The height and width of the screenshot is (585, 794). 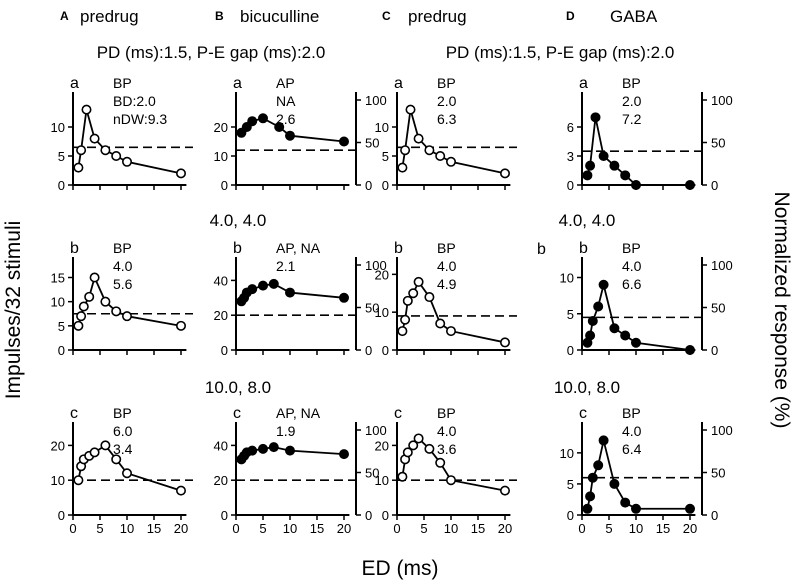 What do you see at coordinates (58, 302) in the screenshot?
I see `panel-a-b-y-tick-label: 10` at bounding box center [58, 302].